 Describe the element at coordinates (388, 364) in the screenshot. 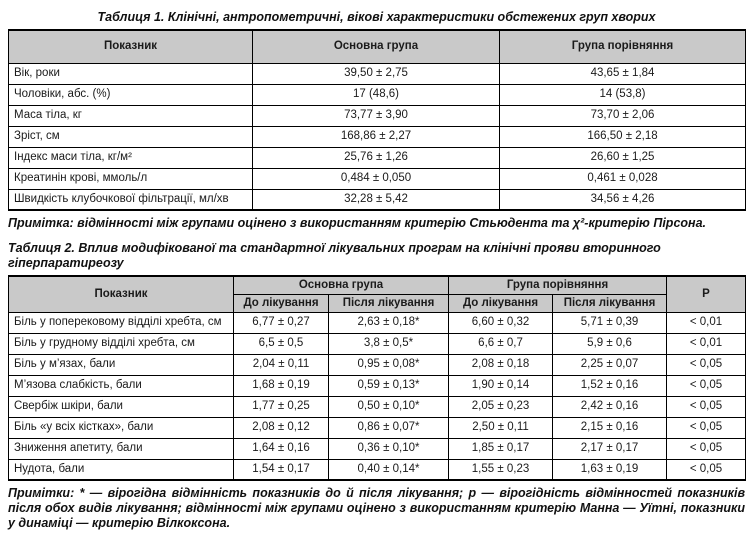

I see `value-cell: 0,95 ± 0,08*` at that location.